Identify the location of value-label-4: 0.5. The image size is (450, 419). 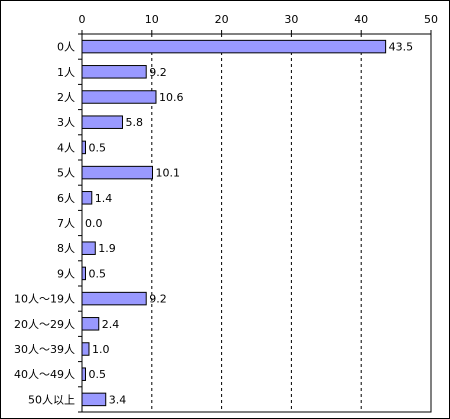
(97, 147).